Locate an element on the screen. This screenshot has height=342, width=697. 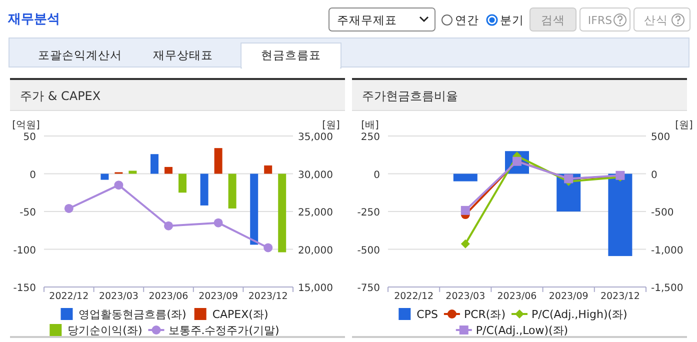
legend-label: CAPEX(좌) is located at coordinates (240, 314).